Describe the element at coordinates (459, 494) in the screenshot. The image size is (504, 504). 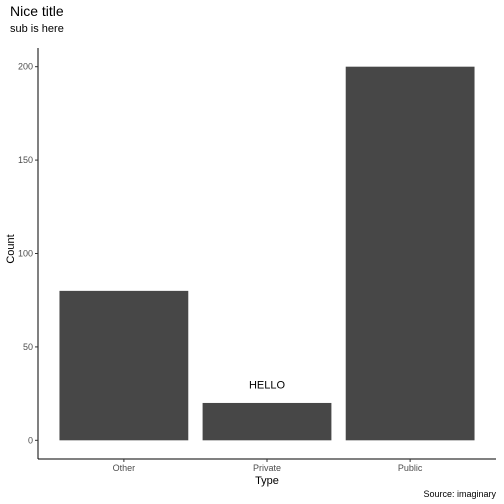
I see `chart-caption: Source: imaginary` at that location.